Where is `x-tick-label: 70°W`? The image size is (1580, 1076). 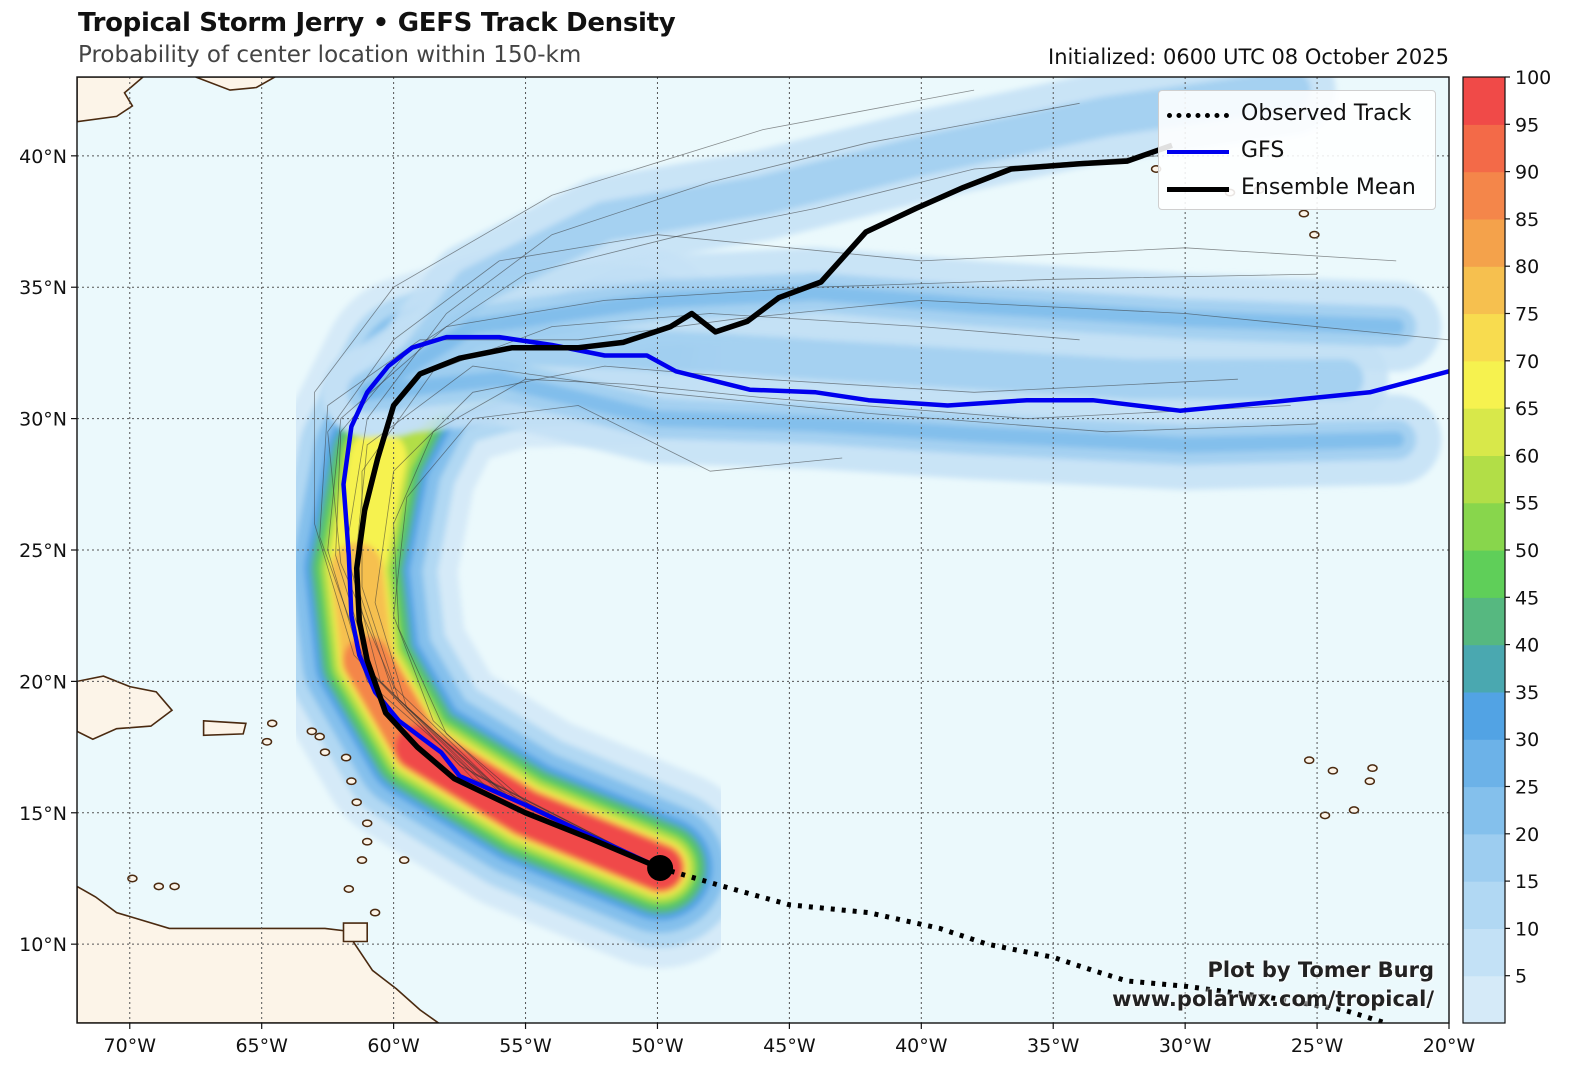
x-tick-label: 70°W is located at coordinates (130, 1046).